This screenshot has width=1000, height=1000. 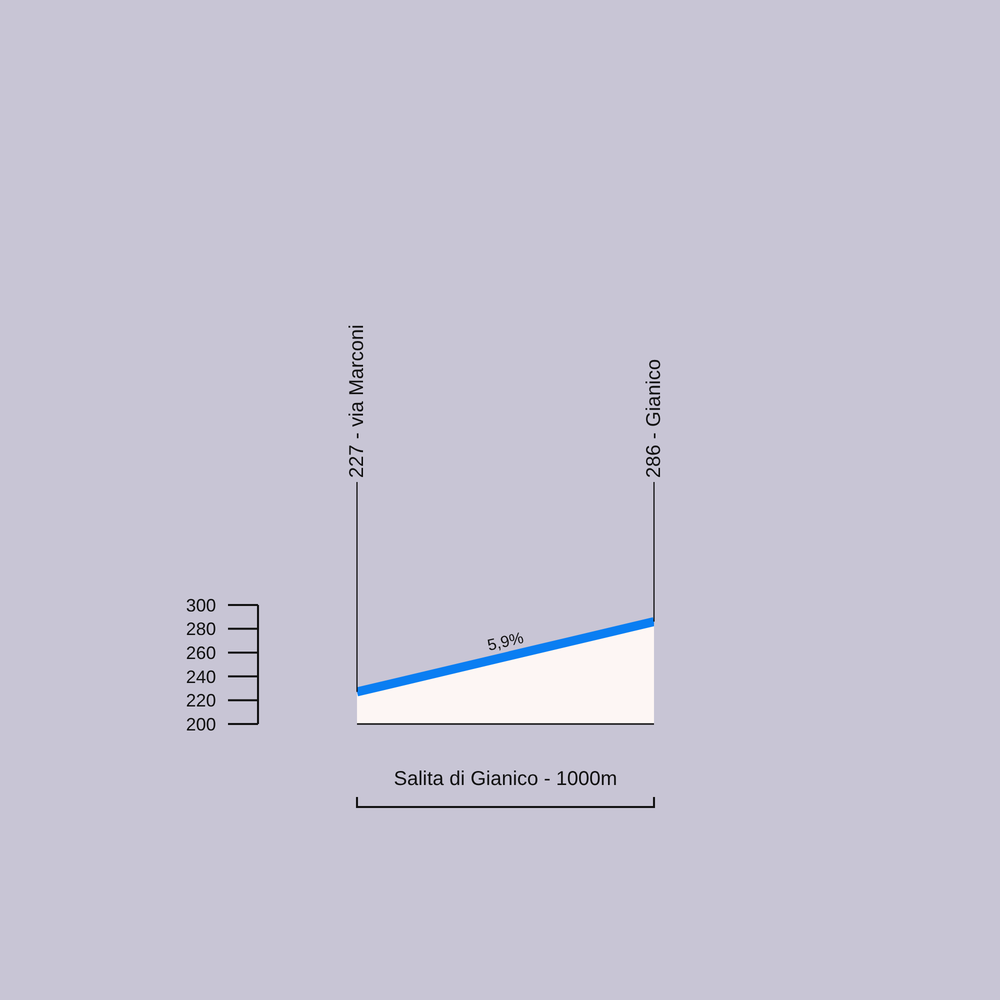 I want to click on y-tick-label: 300, so click(x=201, y=605).